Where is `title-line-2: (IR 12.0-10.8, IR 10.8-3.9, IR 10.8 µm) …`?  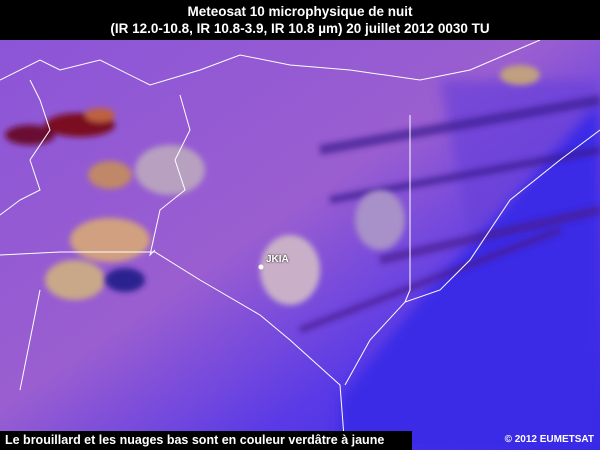
title-line-2: (IR 12.0-10.8, IR 10.8-3.9, IR 10.8 µm) … is located at coordinates (300, 28).